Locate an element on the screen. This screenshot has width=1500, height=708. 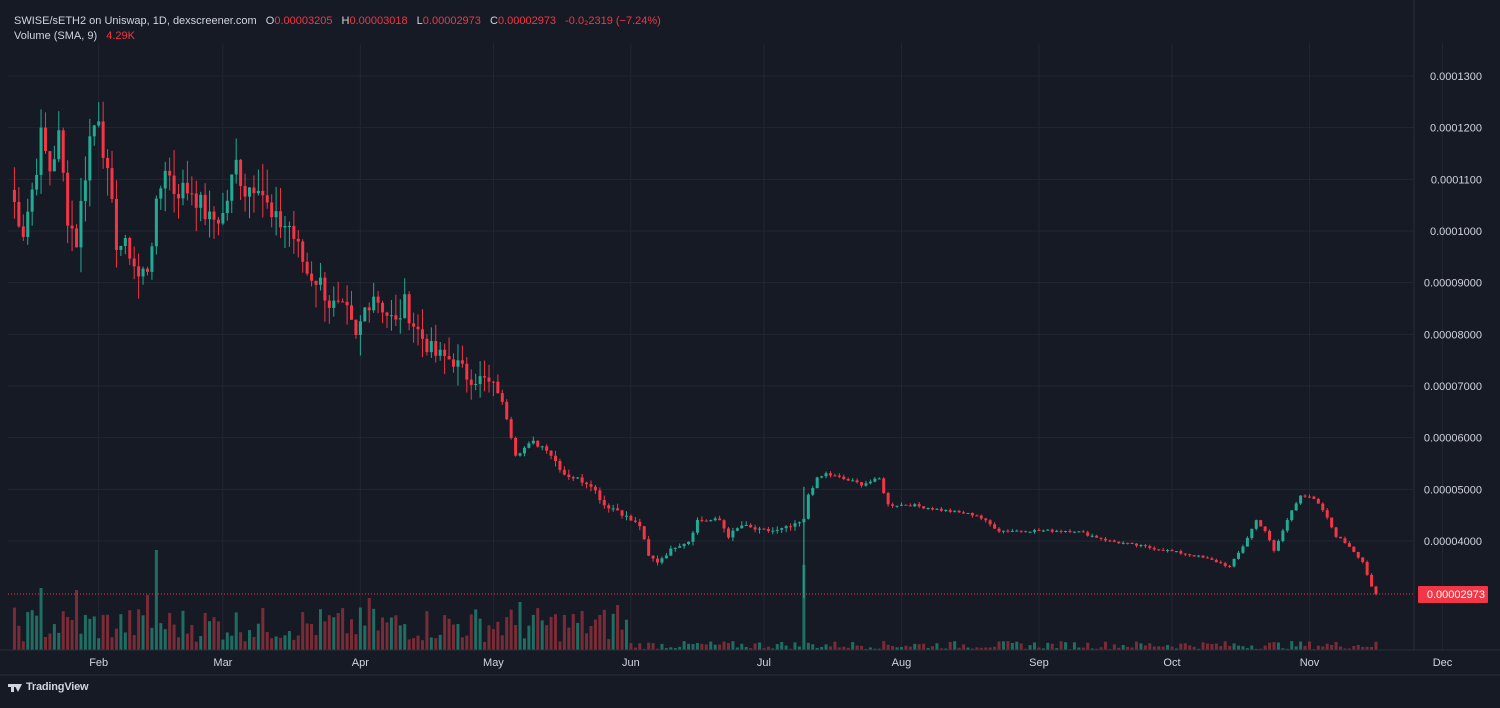
close-label: C is located at coordinates (493, 21).